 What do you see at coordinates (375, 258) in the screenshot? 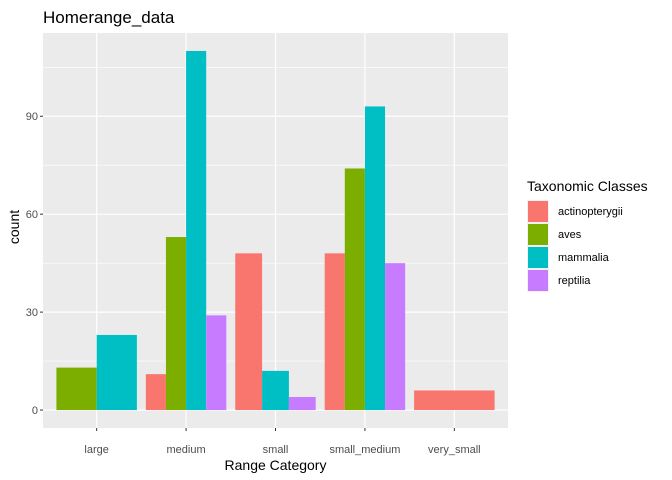
I see `bar-small-medium-mammalia` at bounding box center [375, 258].